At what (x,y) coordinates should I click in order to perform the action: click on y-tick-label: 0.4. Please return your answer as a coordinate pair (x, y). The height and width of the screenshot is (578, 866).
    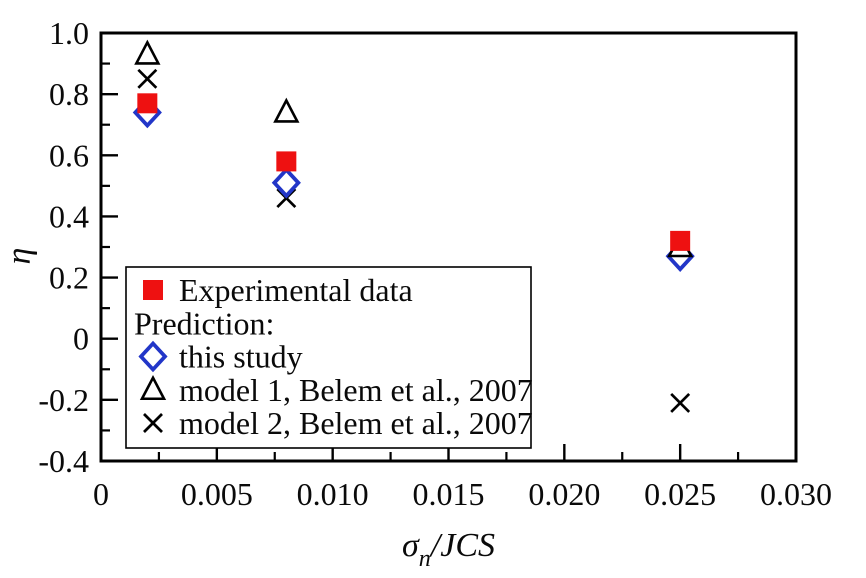
    Looking at the image, I should click on (69, 216).